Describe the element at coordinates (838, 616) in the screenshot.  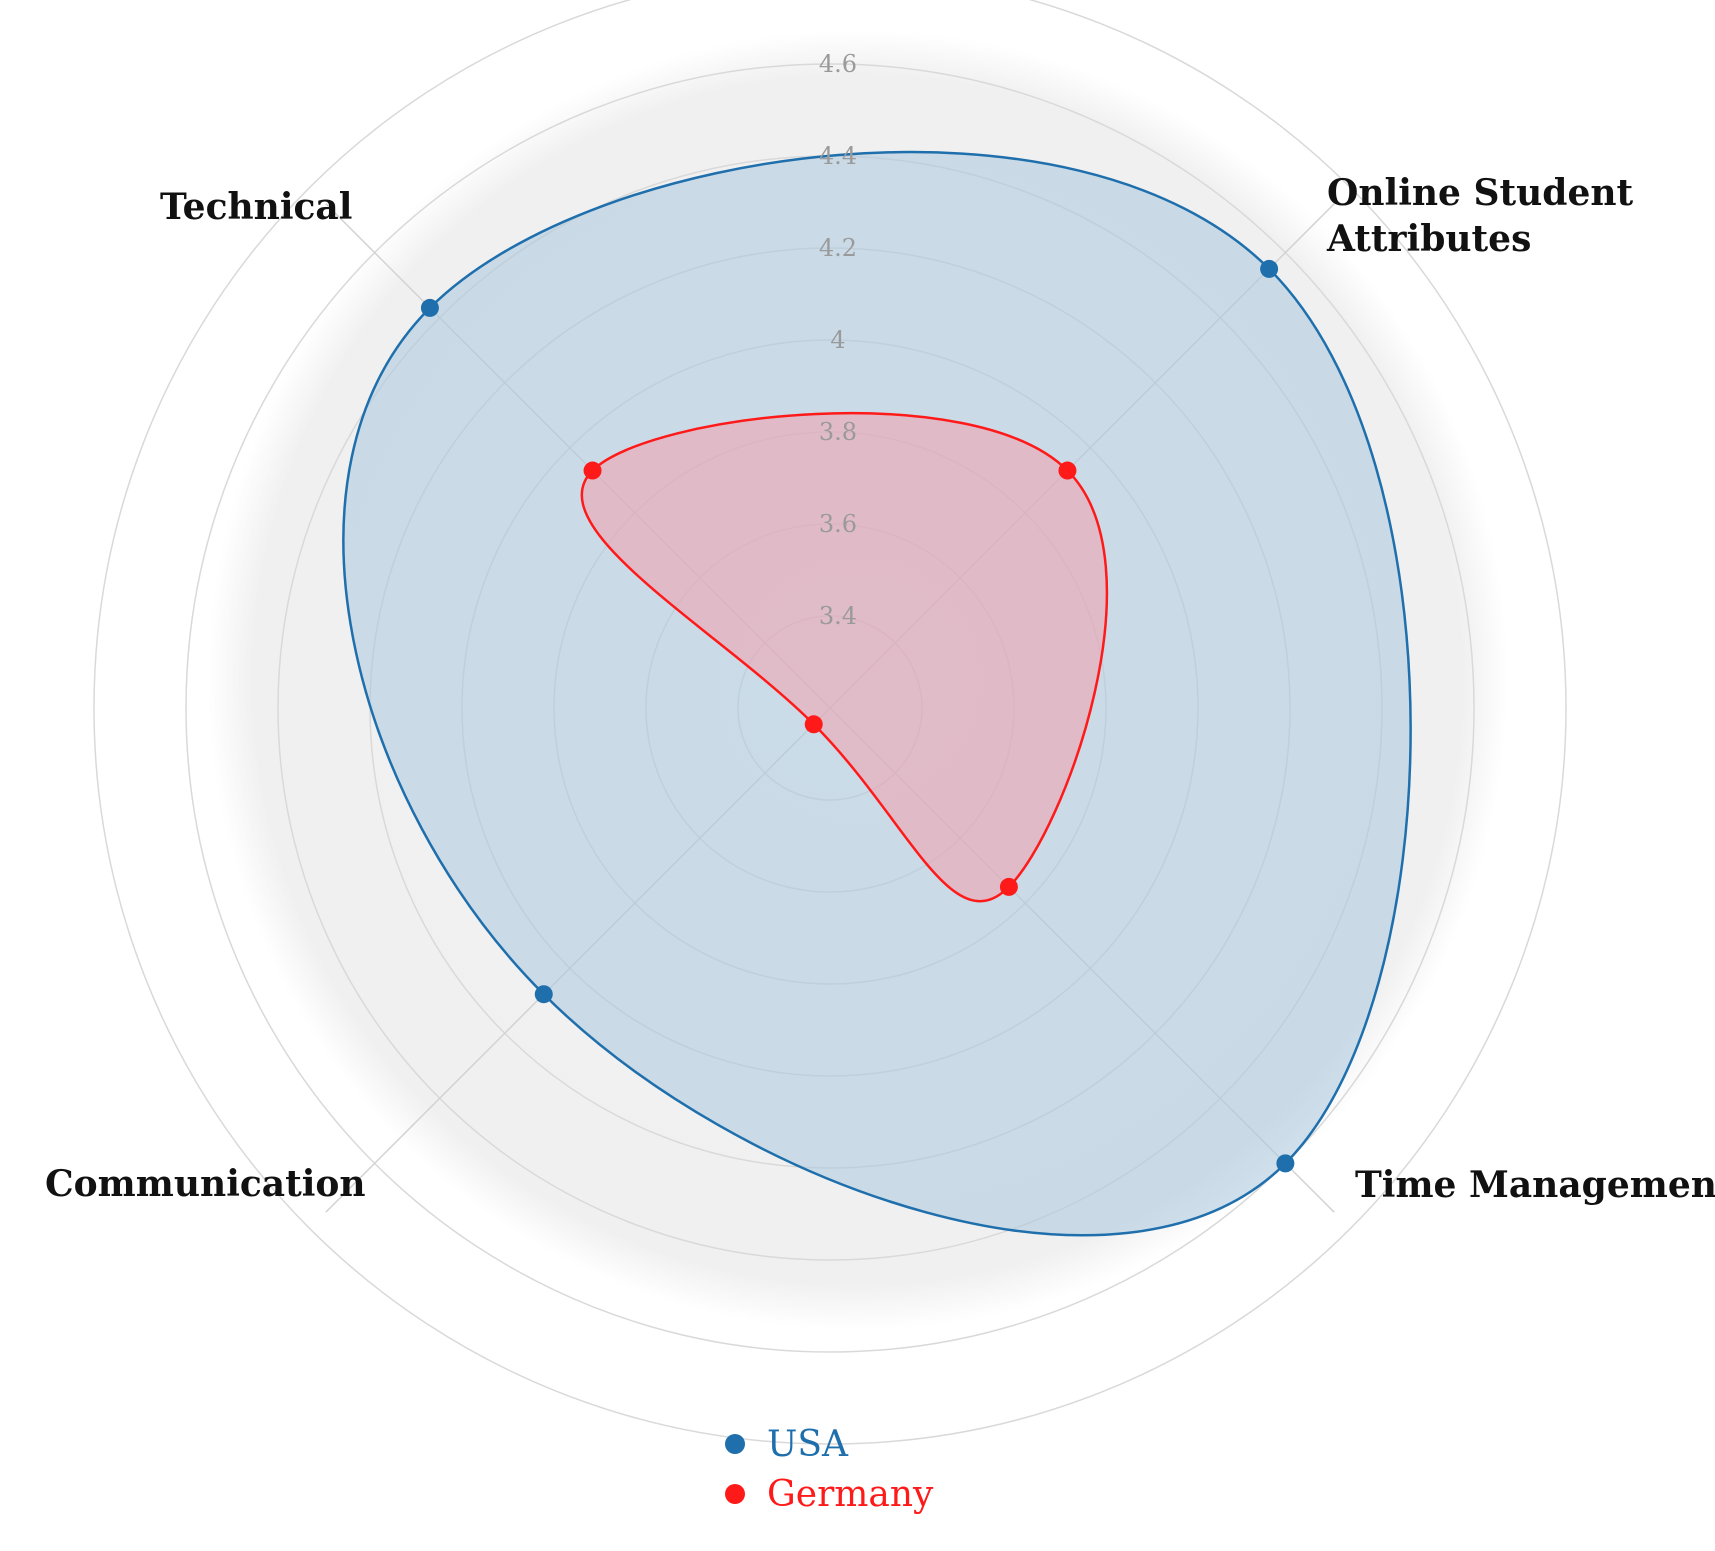
I see `r-tick-label: 3.4` at that location.